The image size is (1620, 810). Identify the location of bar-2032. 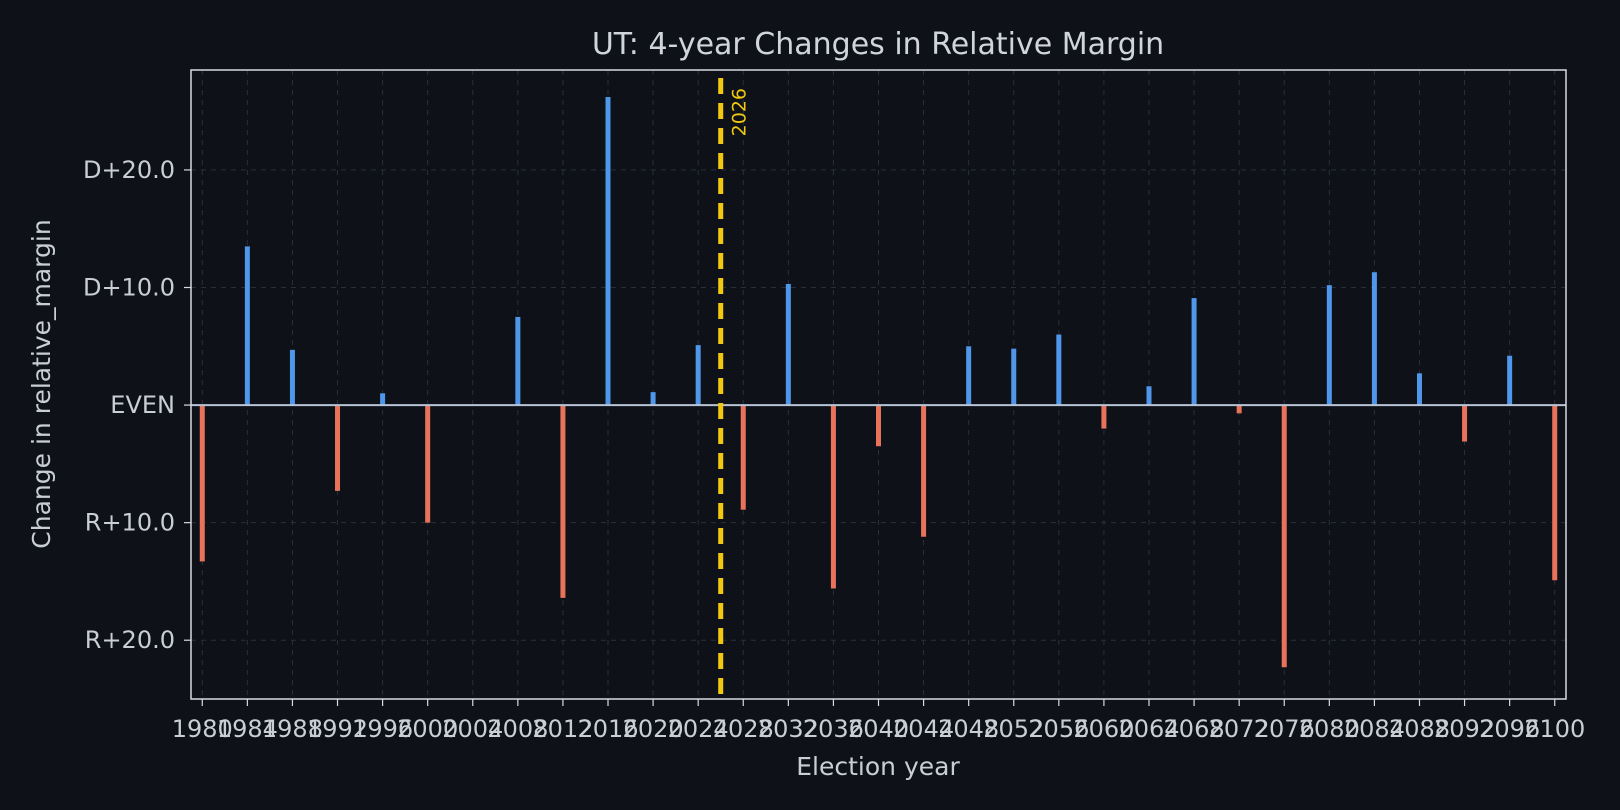
(788, 344).